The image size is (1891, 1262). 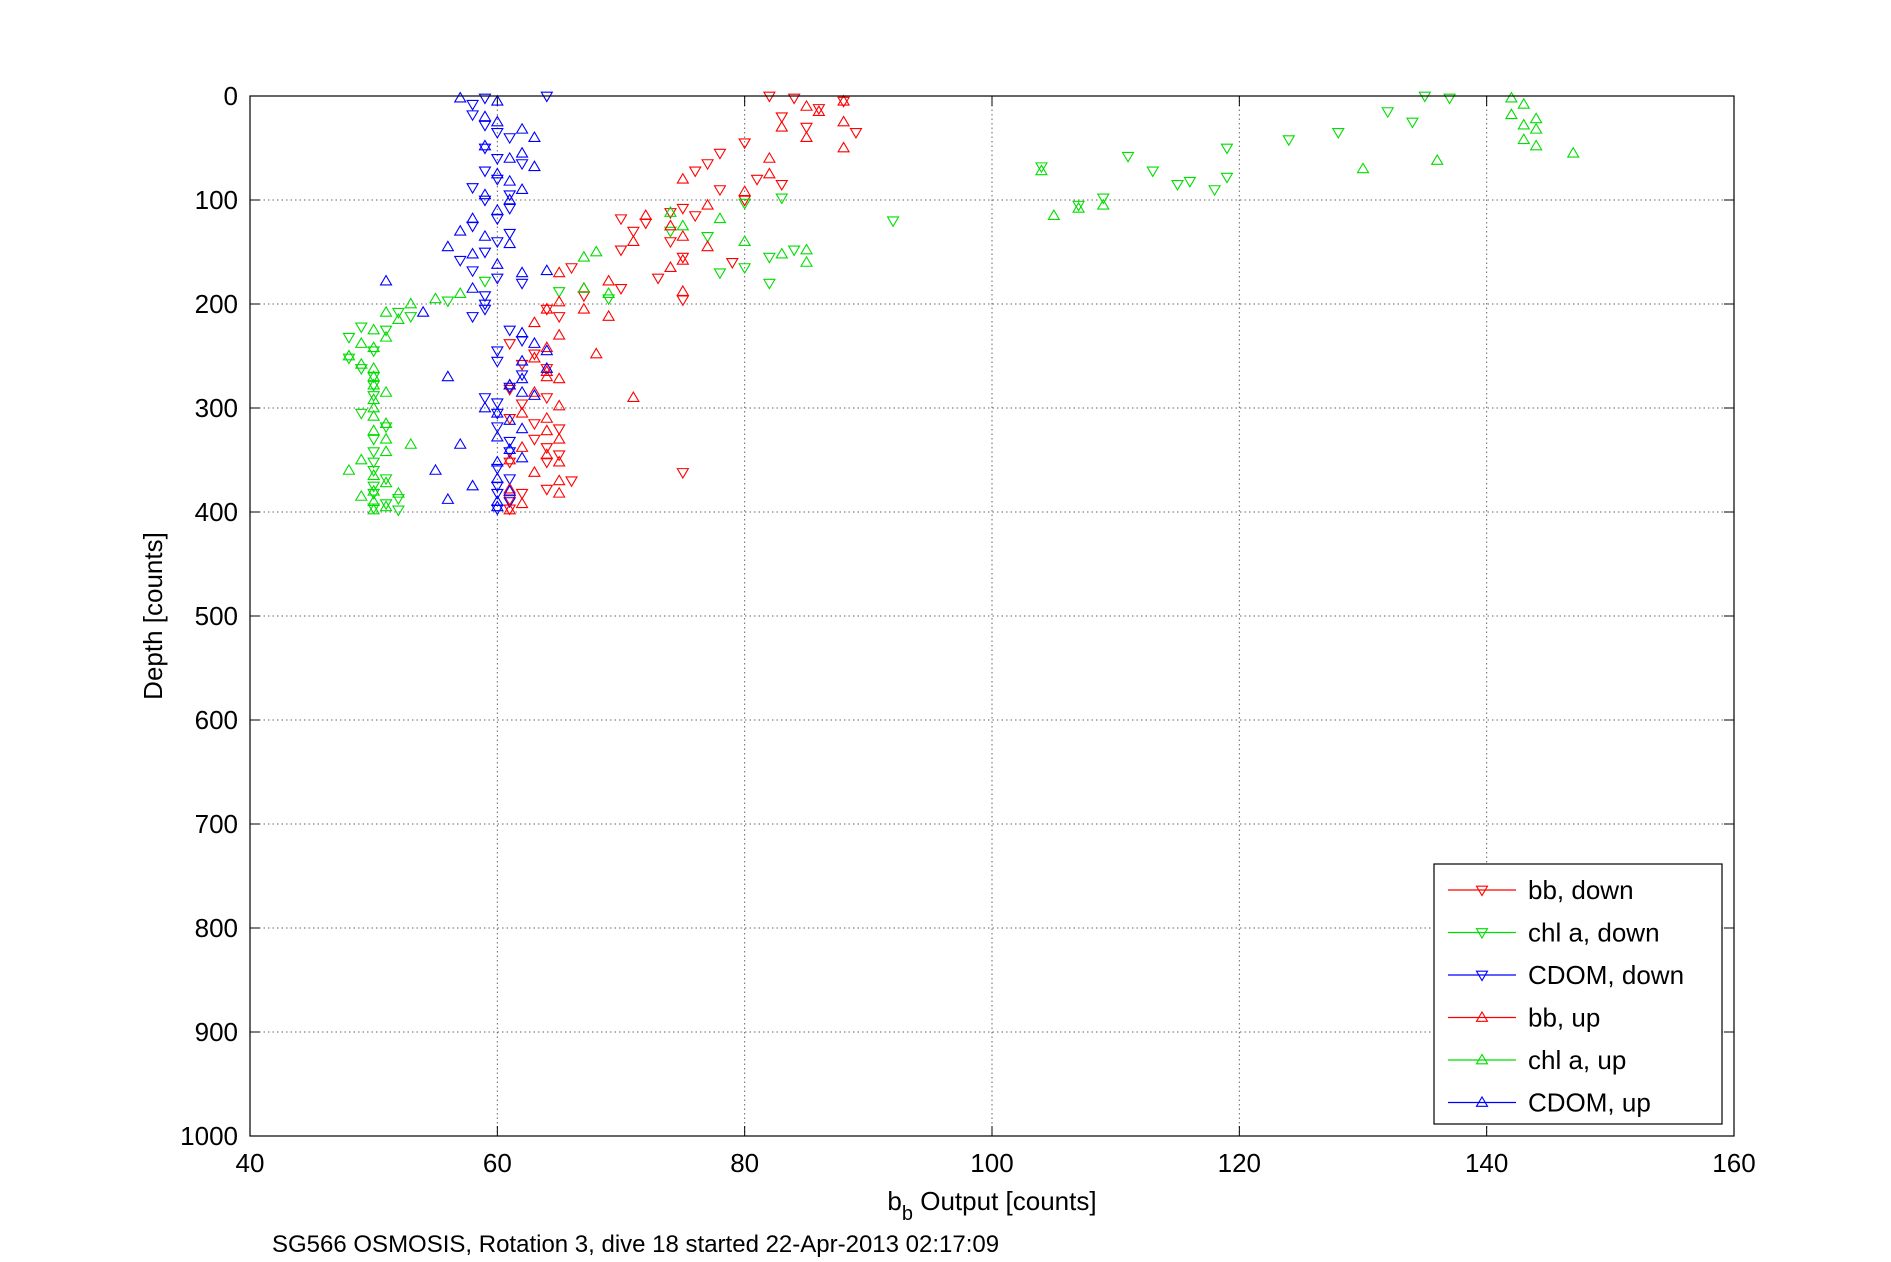 I want to click on x-tick-label: 100, so click(x=991, y=1163).